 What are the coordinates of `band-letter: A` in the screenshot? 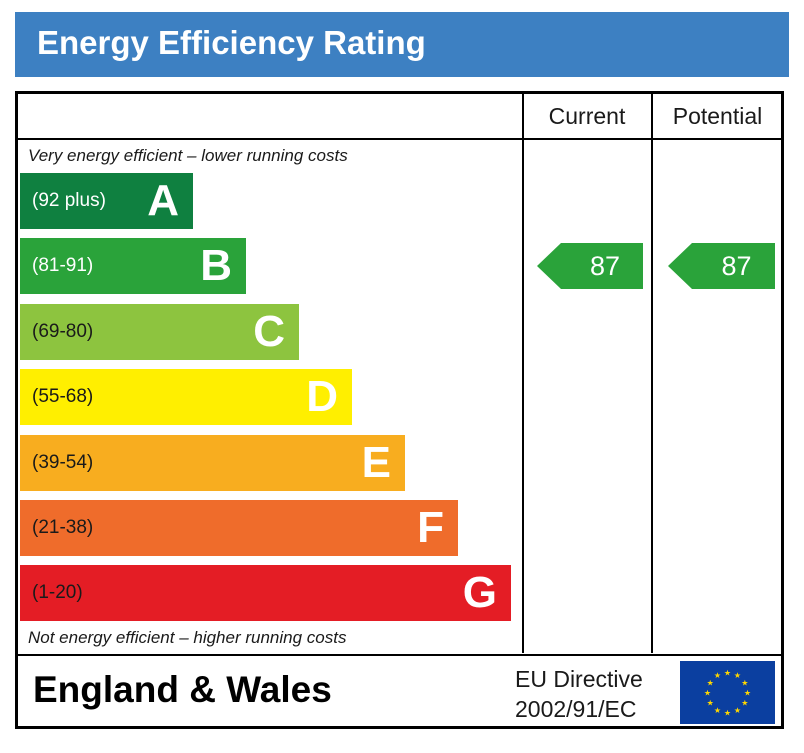 It's located at (163, 201).